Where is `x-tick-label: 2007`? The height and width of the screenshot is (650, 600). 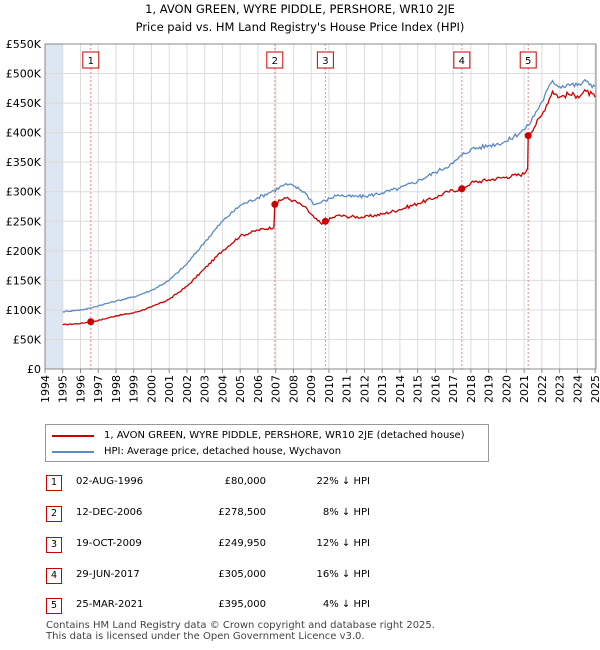
x-tick-label: 2007 is located at coordinates (276, 389).